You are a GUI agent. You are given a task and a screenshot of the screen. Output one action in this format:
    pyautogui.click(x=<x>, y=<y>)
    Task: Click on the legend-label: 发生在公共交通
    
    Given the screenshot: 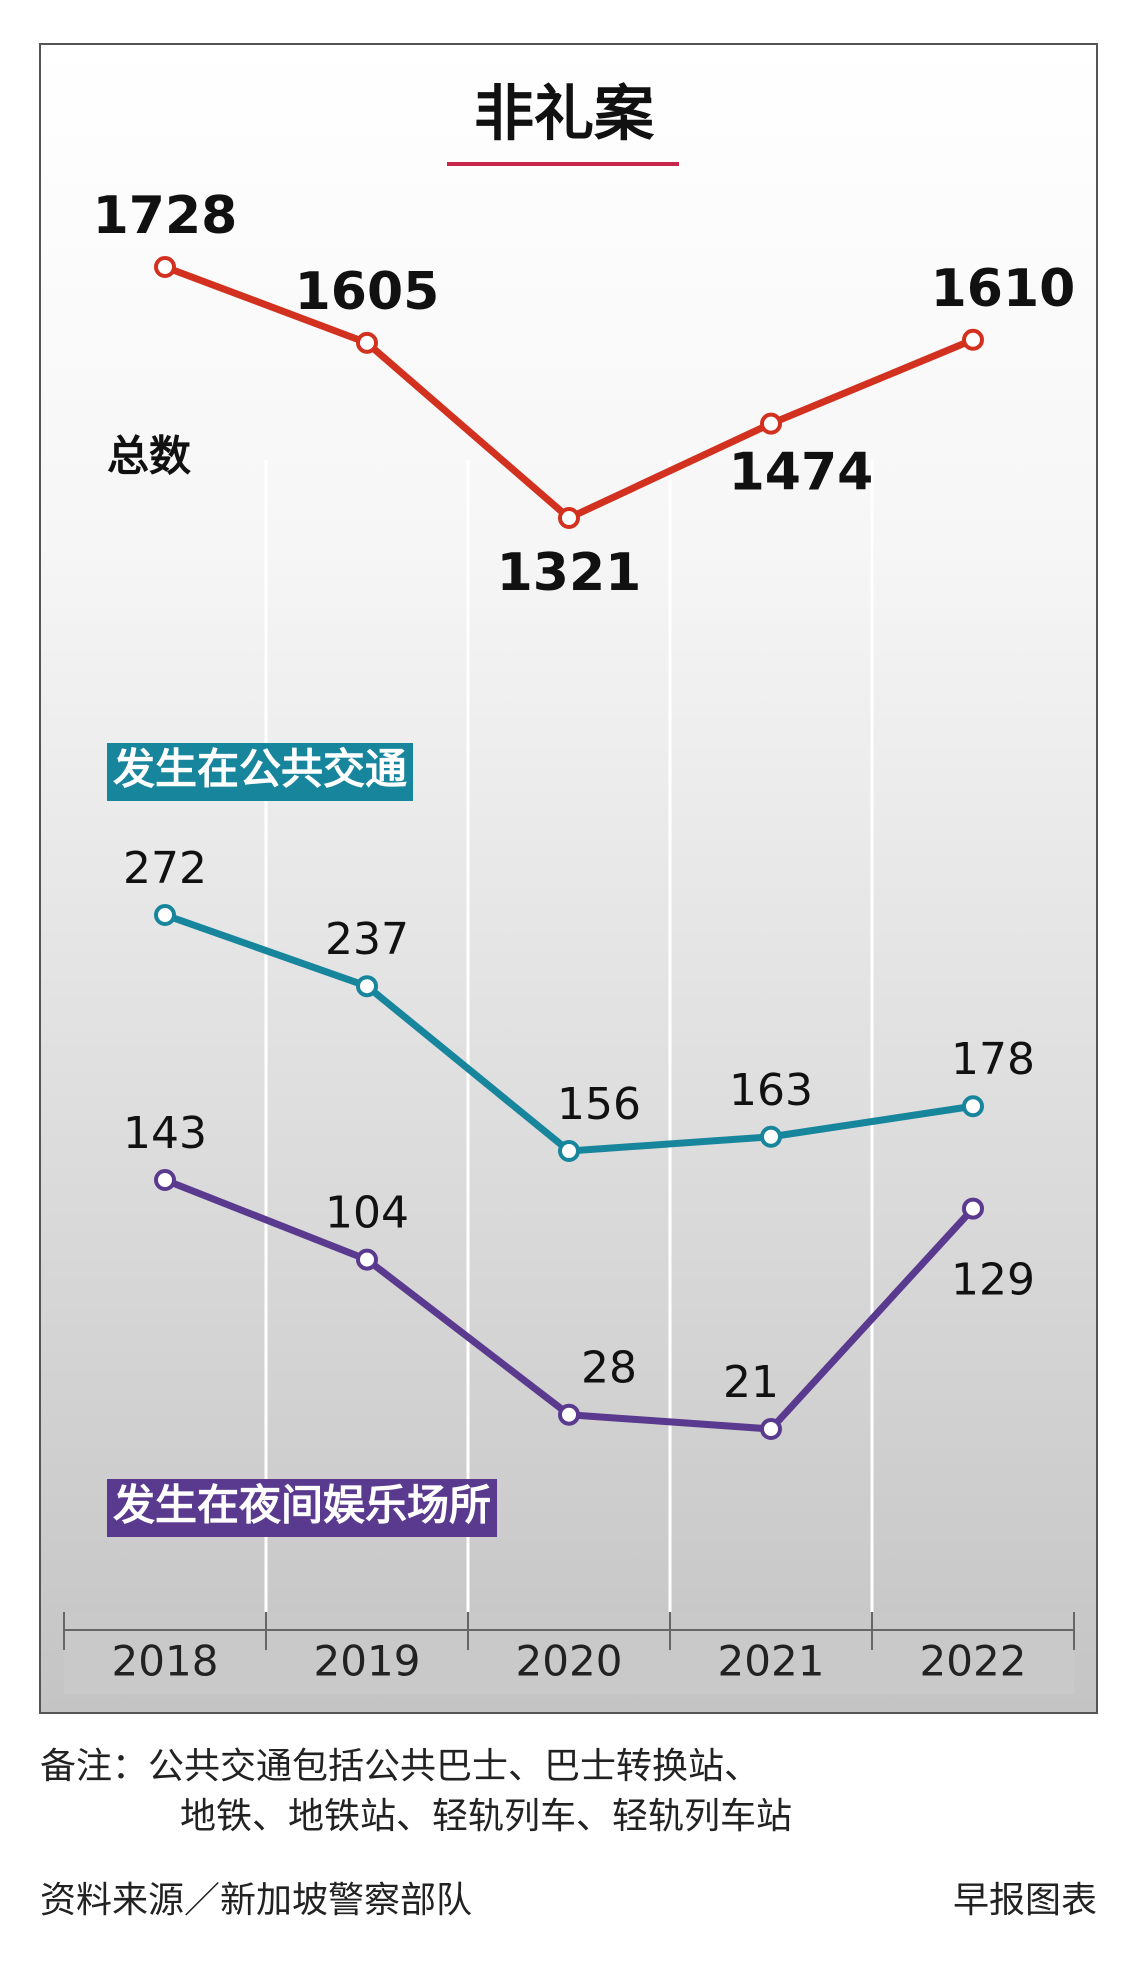 What is the action you would take?
    pyautogui.click(x=260, y=769)
    